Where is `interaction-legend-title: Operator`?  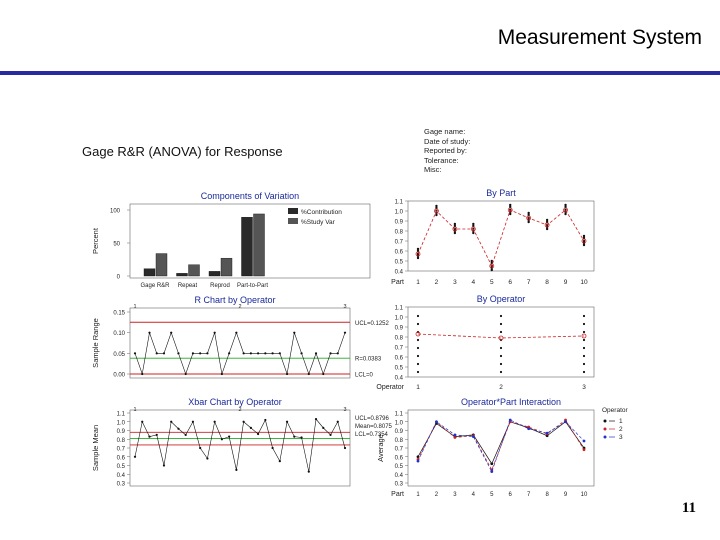
interaction-legend-title: Operator is located at coordinates (615, 410).